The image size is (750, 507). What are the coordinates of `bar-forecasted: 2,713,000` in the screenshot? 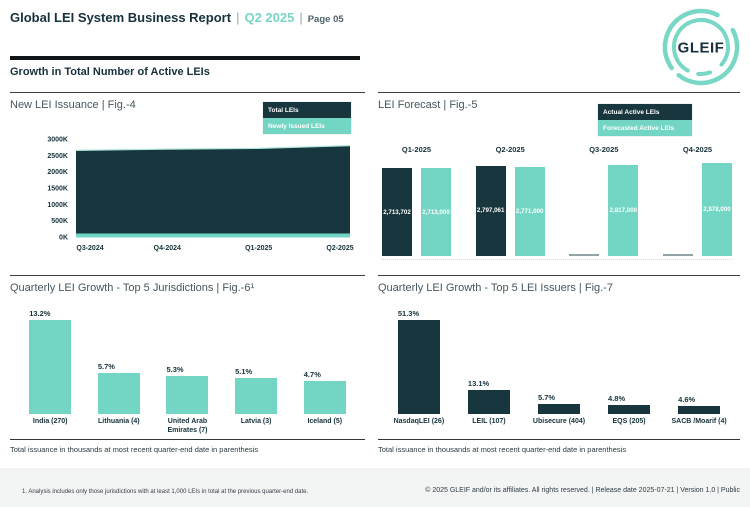 It's located at (436, 212).